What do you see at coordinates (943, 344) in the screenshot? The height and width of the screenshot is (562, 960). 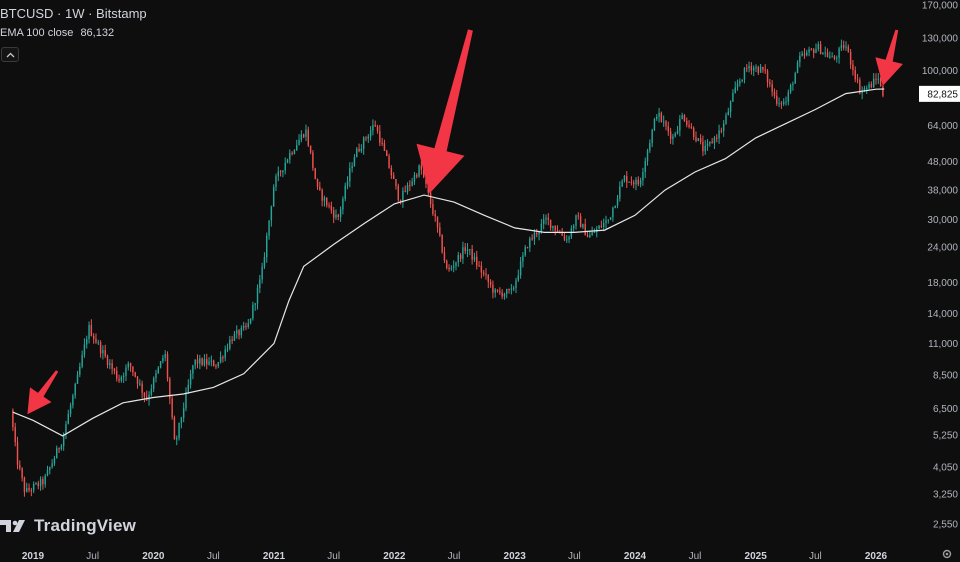 I see `price-tick-label: 11,000` at bounding box center [943, 344].